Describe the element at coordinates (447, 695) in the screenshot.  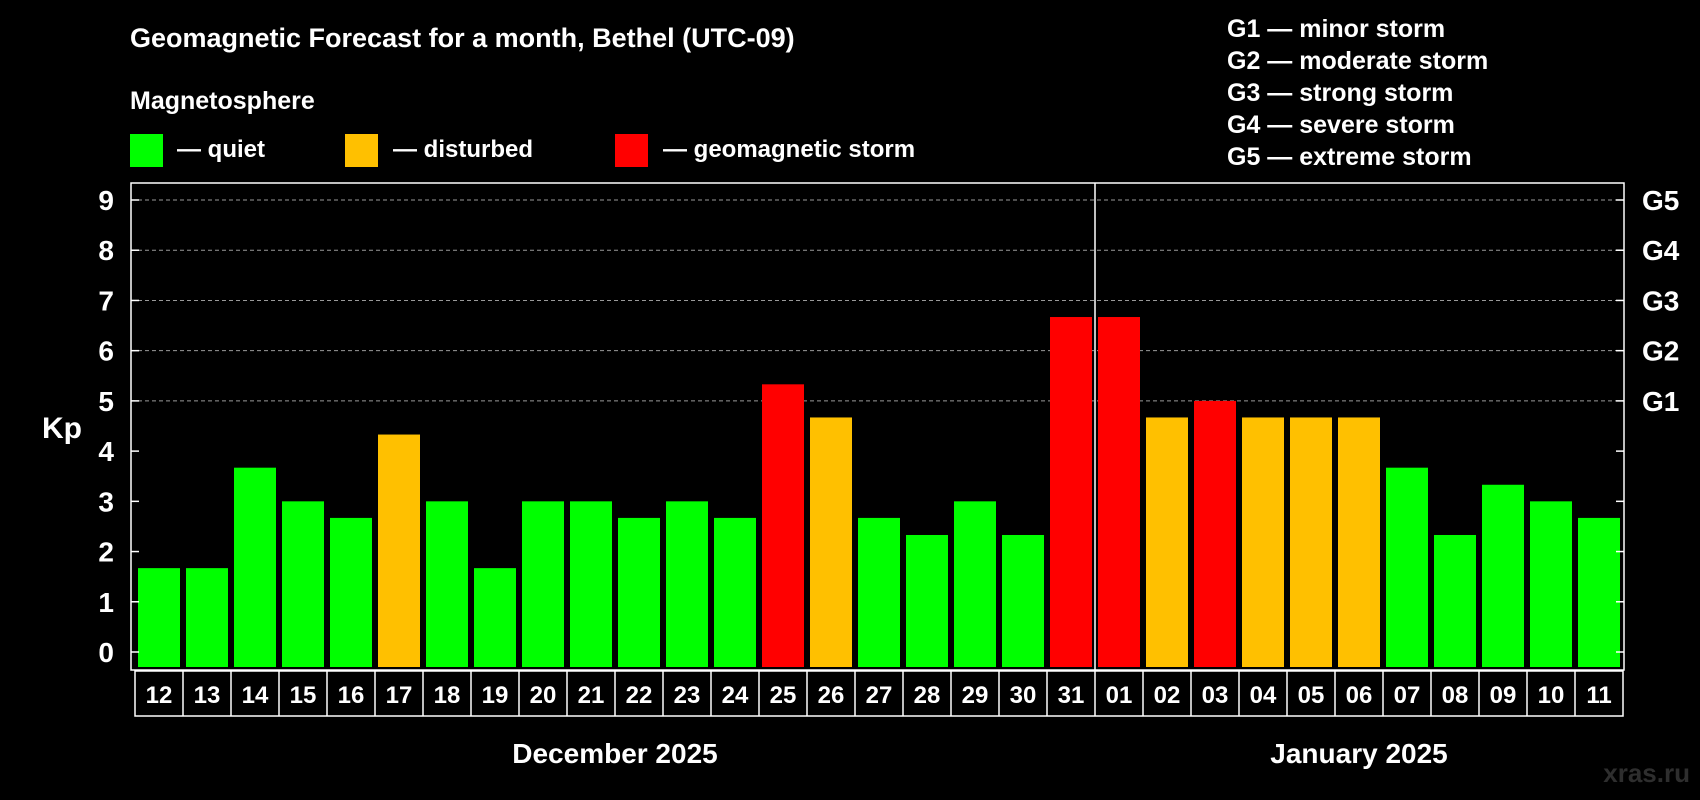
I see `x-tick-label-18: 18` at that location.